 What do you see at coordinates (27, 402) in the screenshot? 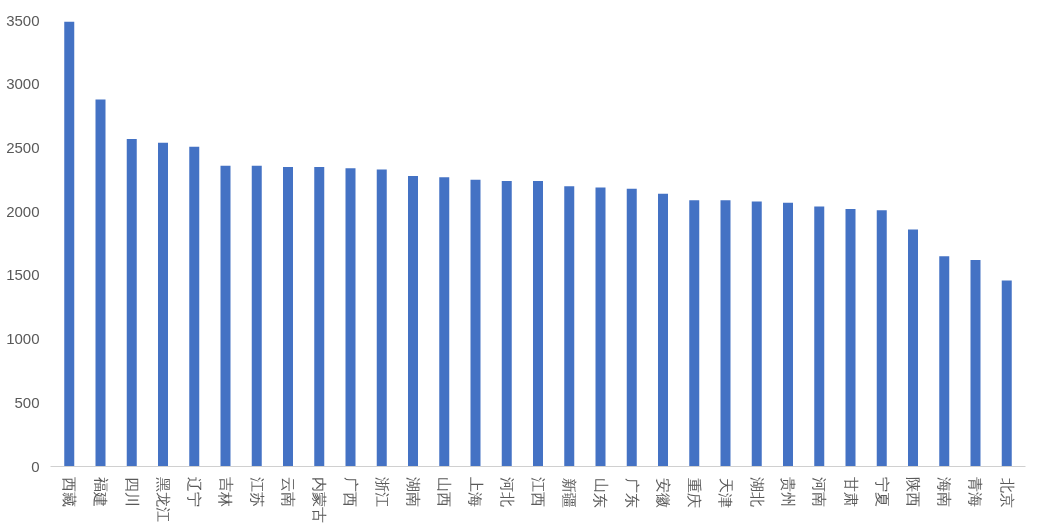
I see `y-tick-label: 500` at bounding box center [27, 402].